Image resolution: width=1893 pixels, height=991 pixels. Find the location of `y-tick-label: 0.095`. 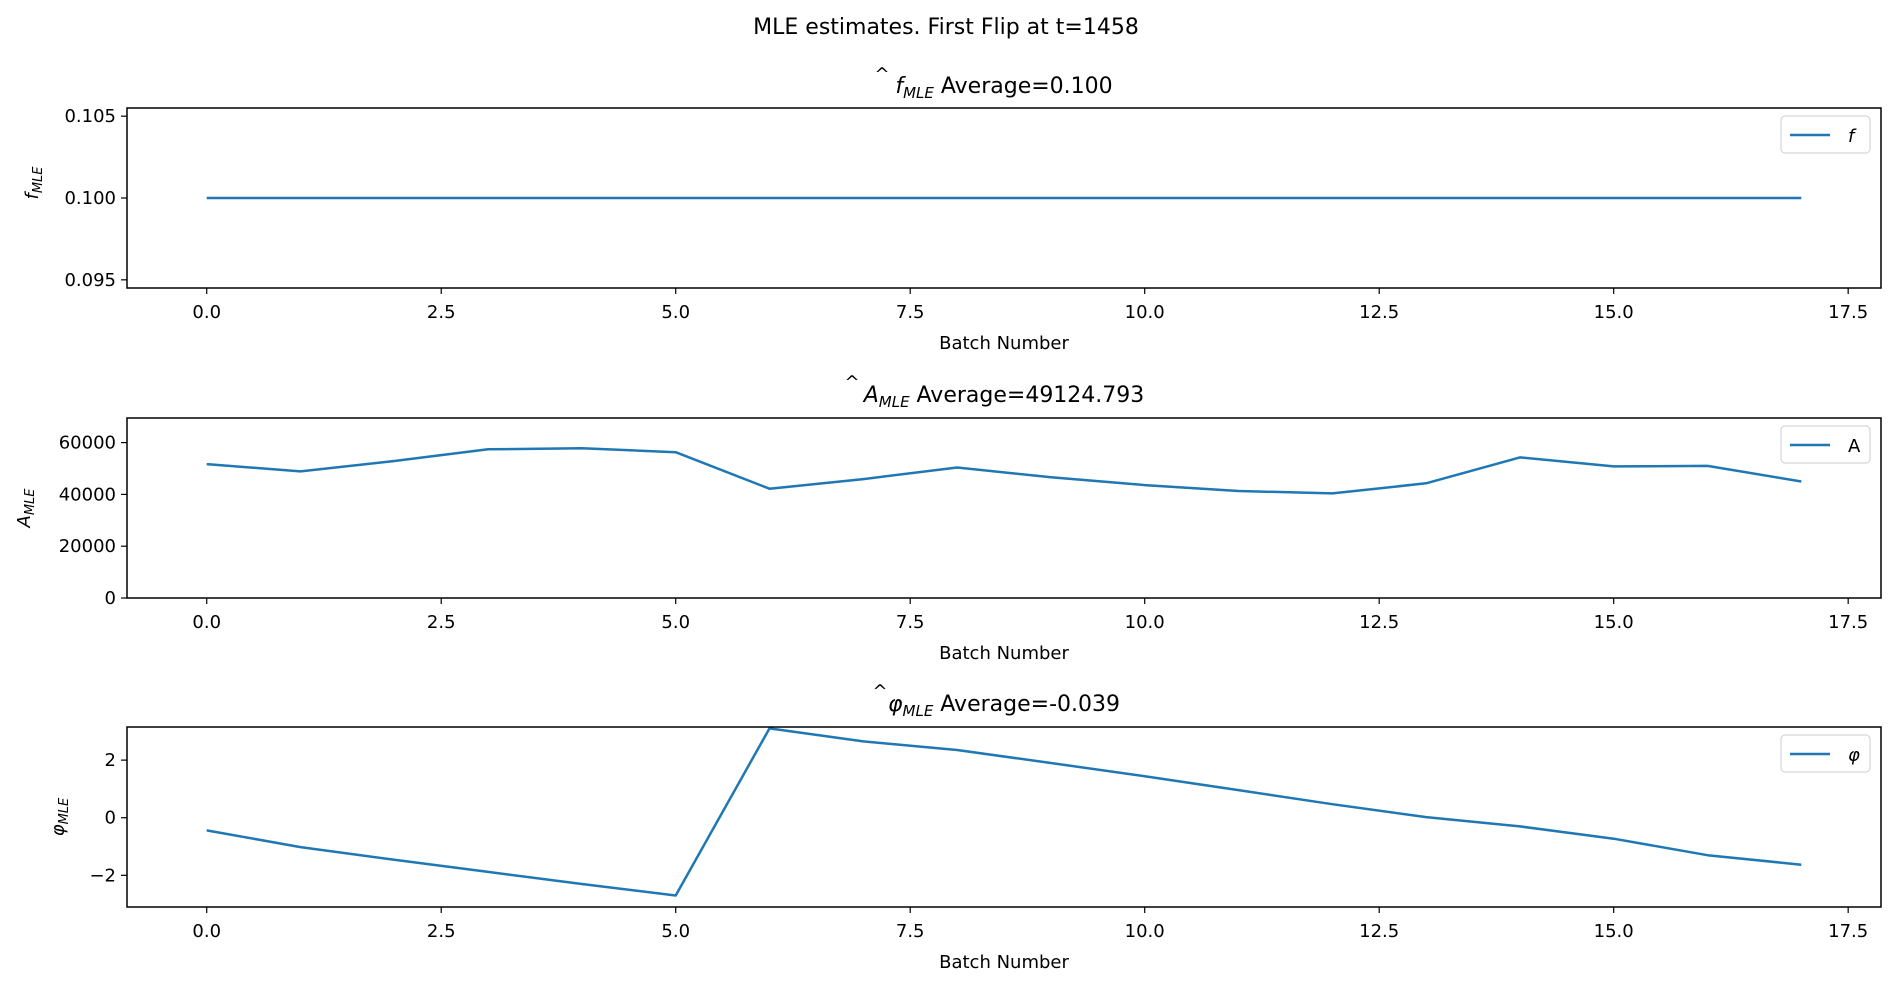

y-tick-label: 0.095 is located at coordinates (90, 280).